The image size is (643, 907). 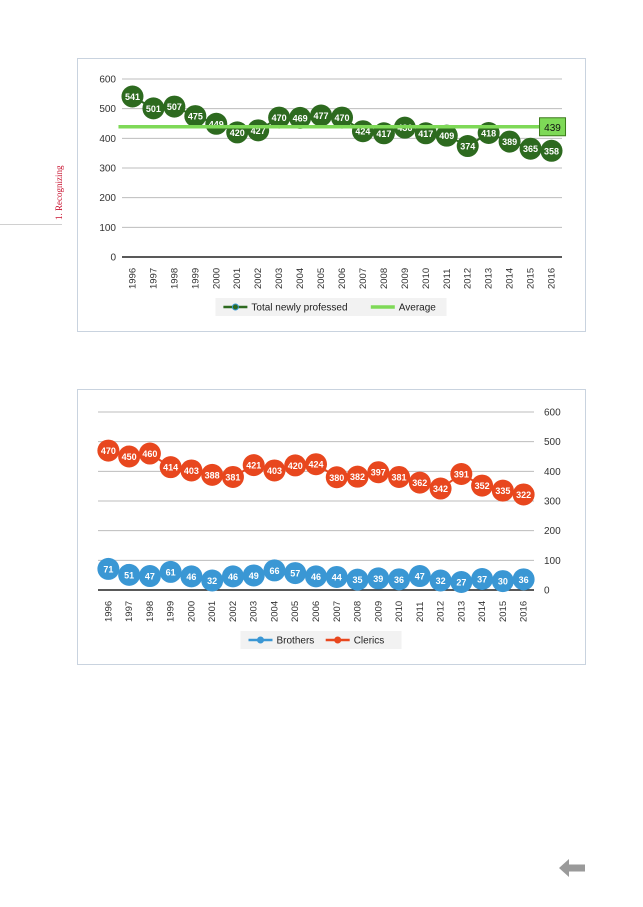 What do you see at coordinates (488, 133) in the screenshot?
I see `data-label: 418` at bounding box center [488, 133].